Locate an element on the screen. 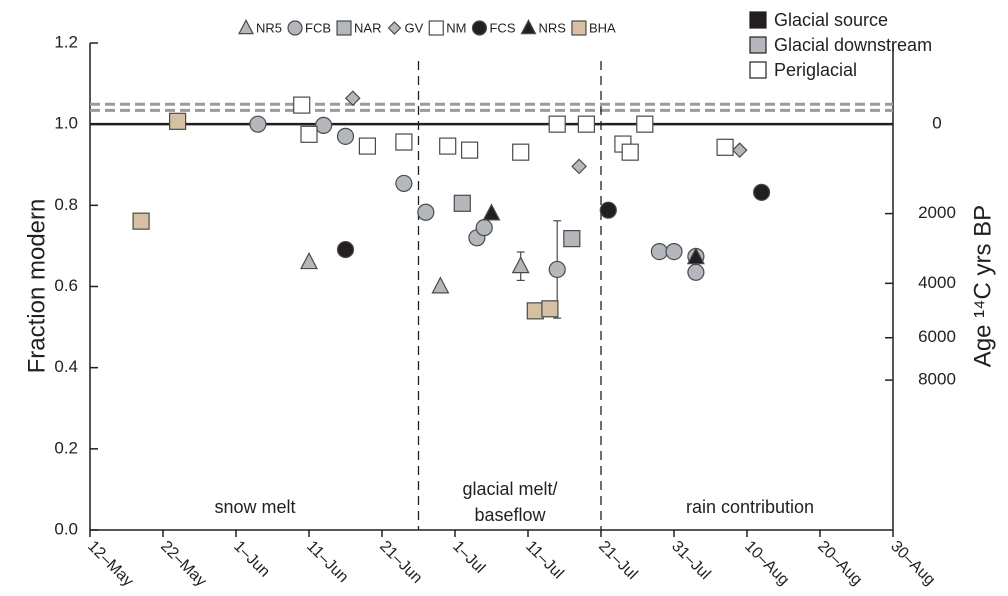 Image resolution: width=1008 pixels, height=596 pixels. x-tick-label: 22–May is located at coordinates (183, 564).